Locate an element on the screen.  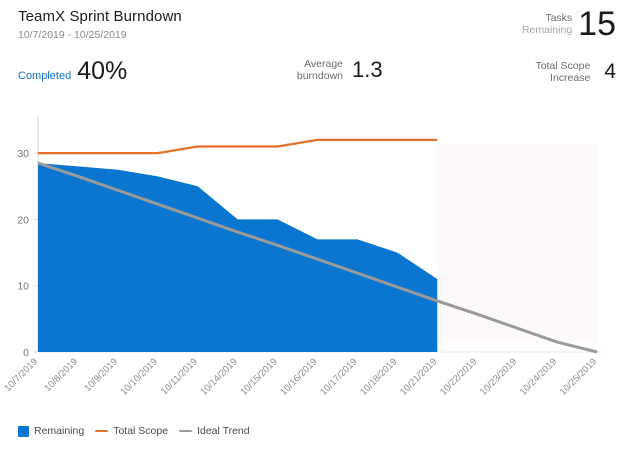
y-tick-label: 0 is located at coordinates (26, 353).